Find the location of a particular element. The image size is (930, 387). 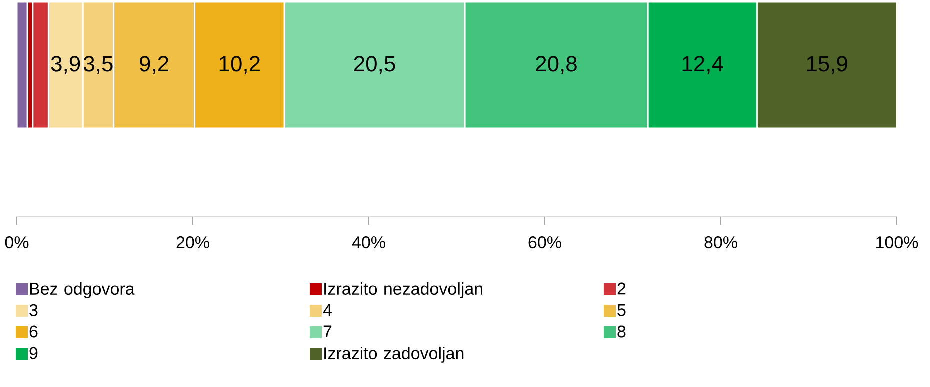

data-label: 3,9 is located at coordinates (65, 65).